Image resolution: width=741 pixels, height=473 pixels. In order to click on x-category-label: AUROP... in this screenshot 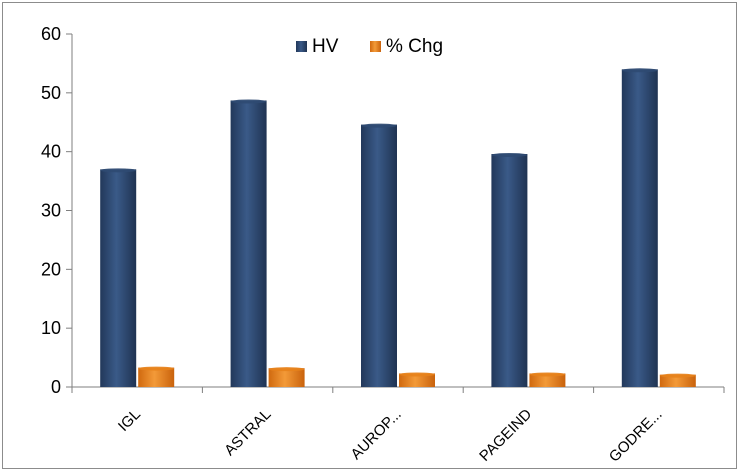, I will do `click(376, 434)`.